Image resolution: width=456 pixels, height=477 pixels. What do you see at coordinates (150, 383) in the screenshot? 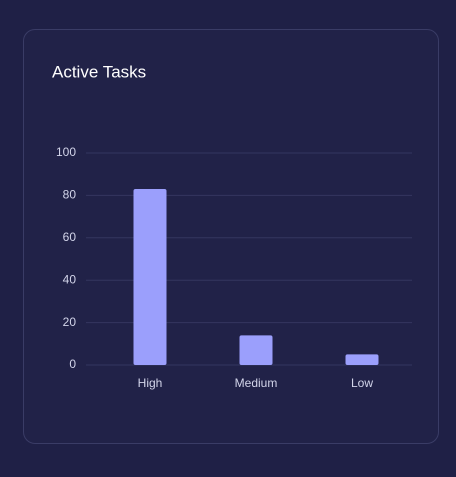
I see `x-tick-label: High` at bounding box center [150, 383].